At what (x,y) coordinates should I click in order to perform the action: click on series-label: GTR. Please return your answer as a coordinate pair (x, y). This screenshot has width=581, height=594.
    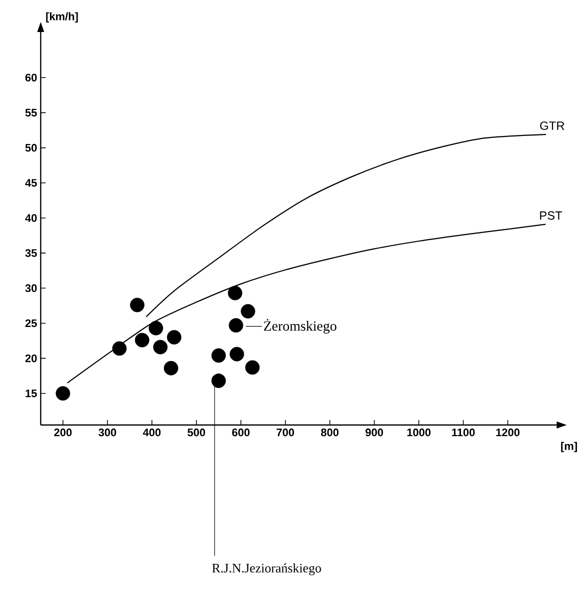
    Looking at the image, I should click on (552, 125).